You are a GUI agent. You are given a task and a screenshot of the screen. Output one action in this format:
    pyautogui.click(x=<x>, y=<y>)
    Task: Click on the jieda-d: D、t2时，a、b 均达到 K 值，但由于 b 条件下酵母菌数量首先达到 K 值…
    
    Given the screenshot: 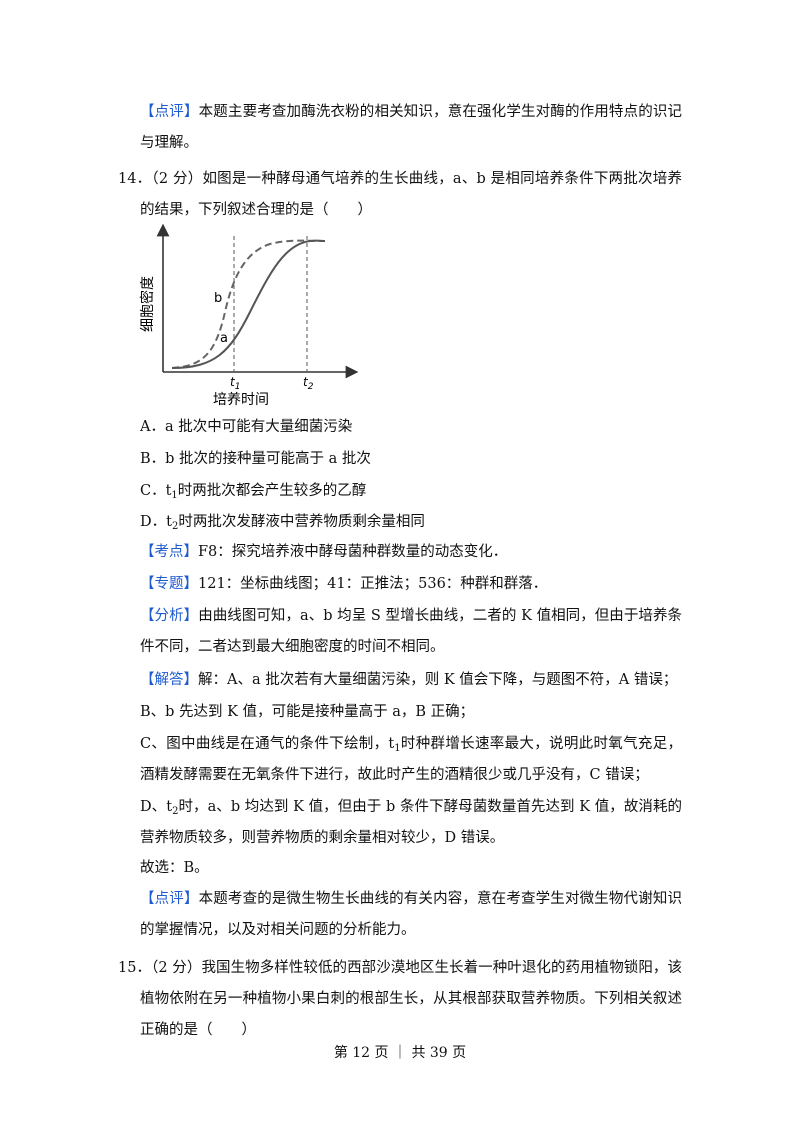 What is the action you would take?
    pyautogui.click(x=411, y=823)
    